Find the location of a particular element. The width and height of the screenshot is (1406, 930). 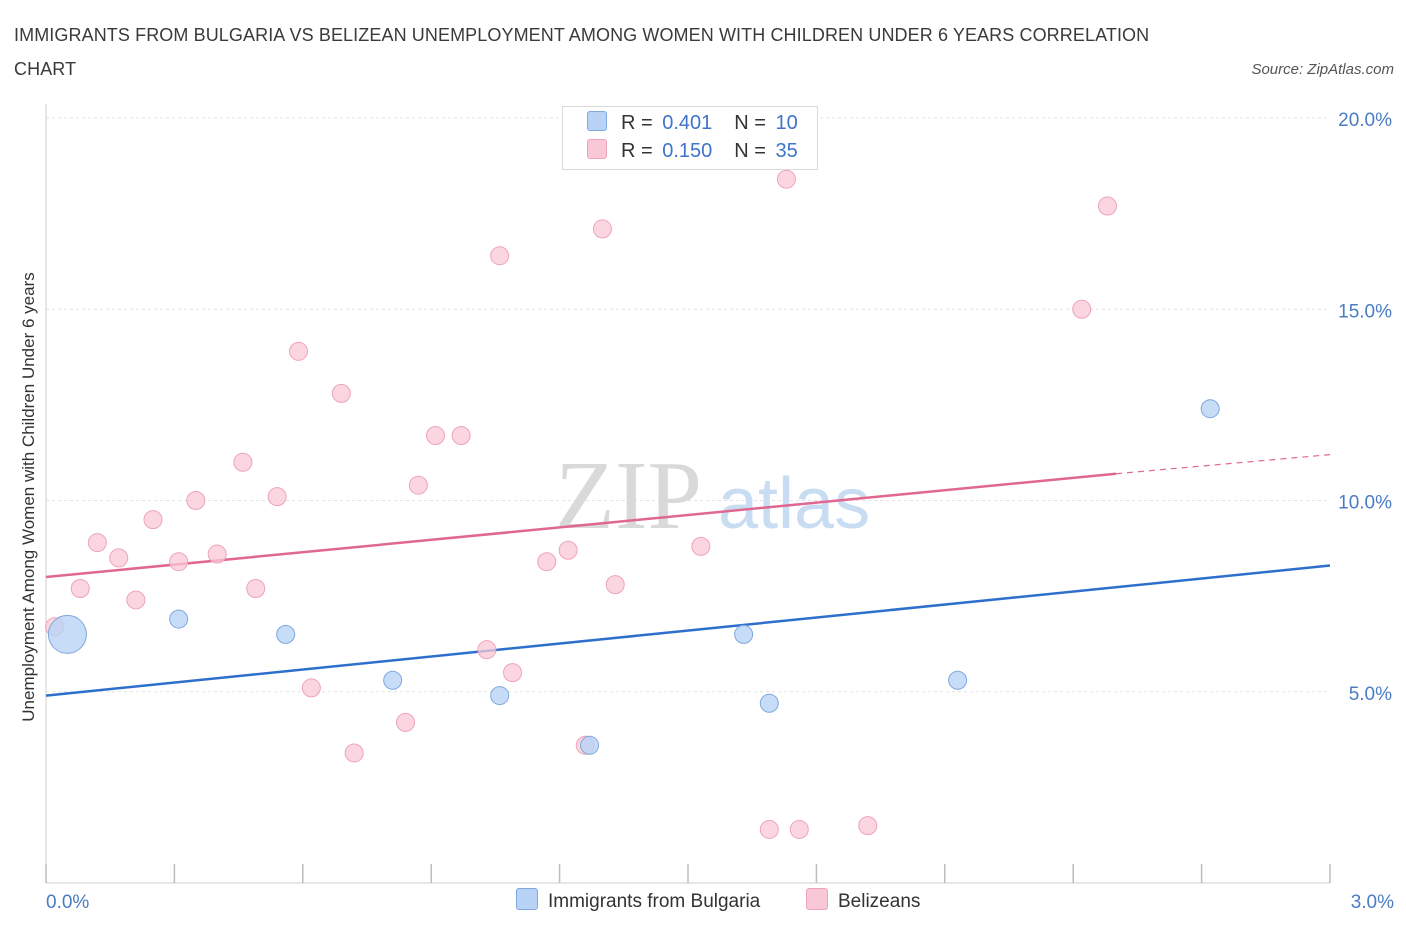

bulgaria-trend-line is located at coordinates (688, 630).